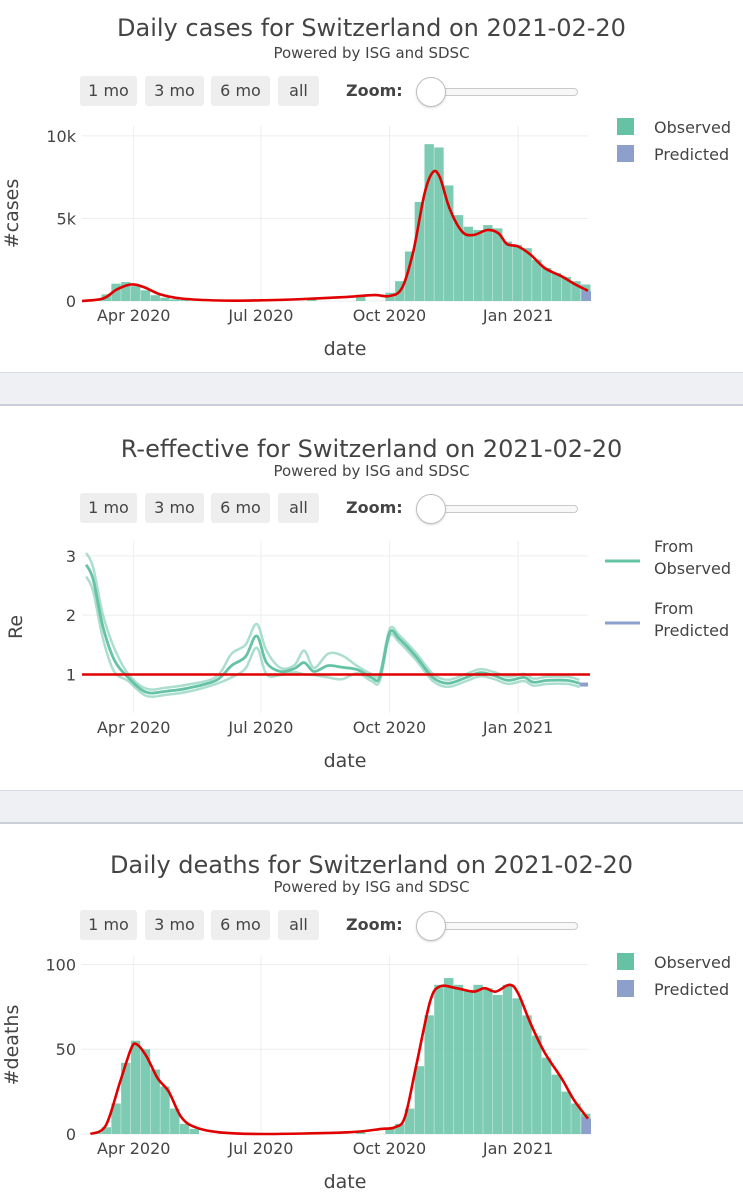 This screenshot has width=743, height=1200. What do you see at coordinates (371, 887) in the screenshot?
I see `deaths-chart-subtitle: Powered by ISG and SDSC` at bounding box center [371, 887].